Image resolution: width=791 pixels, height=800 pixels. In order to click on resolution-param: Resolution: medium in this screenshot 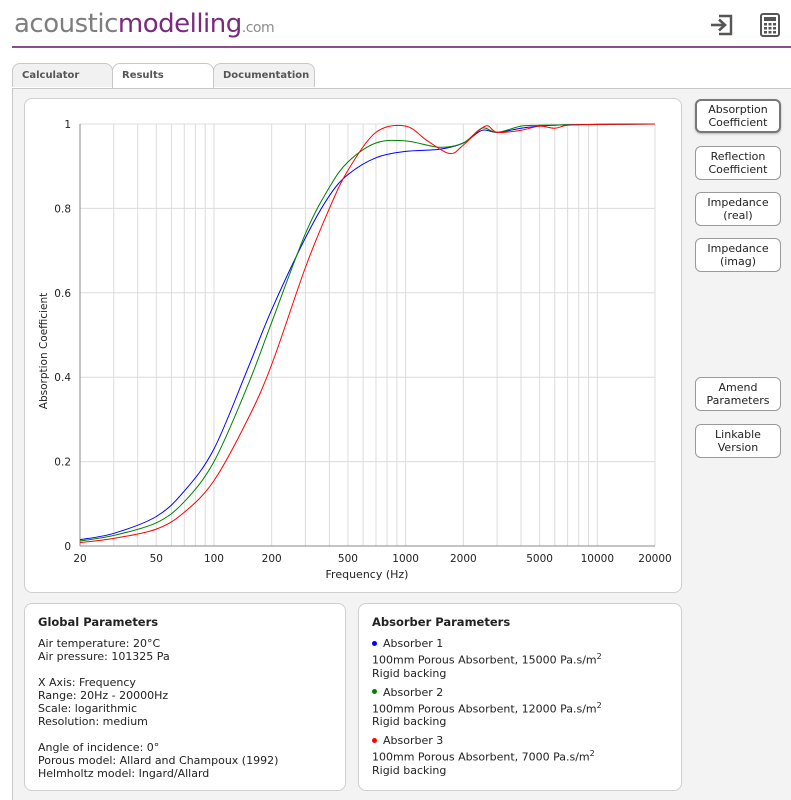, I will do `click(93, 721)`.